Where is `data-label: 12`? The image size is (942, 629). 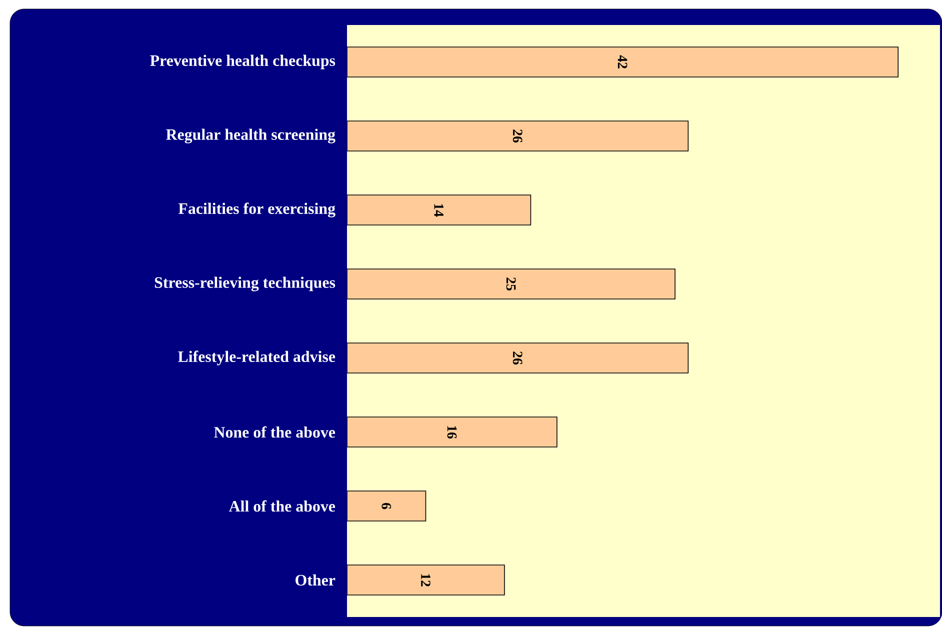
data-label: 12 is located at coordinates (425, 580).